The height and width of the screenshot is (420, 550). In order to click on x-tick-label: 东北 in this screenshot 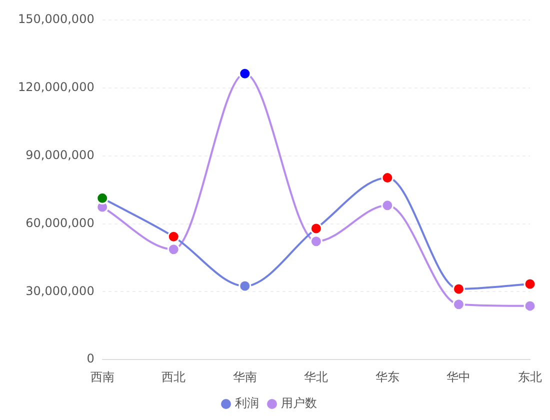, I will do `click(530, 377)`.